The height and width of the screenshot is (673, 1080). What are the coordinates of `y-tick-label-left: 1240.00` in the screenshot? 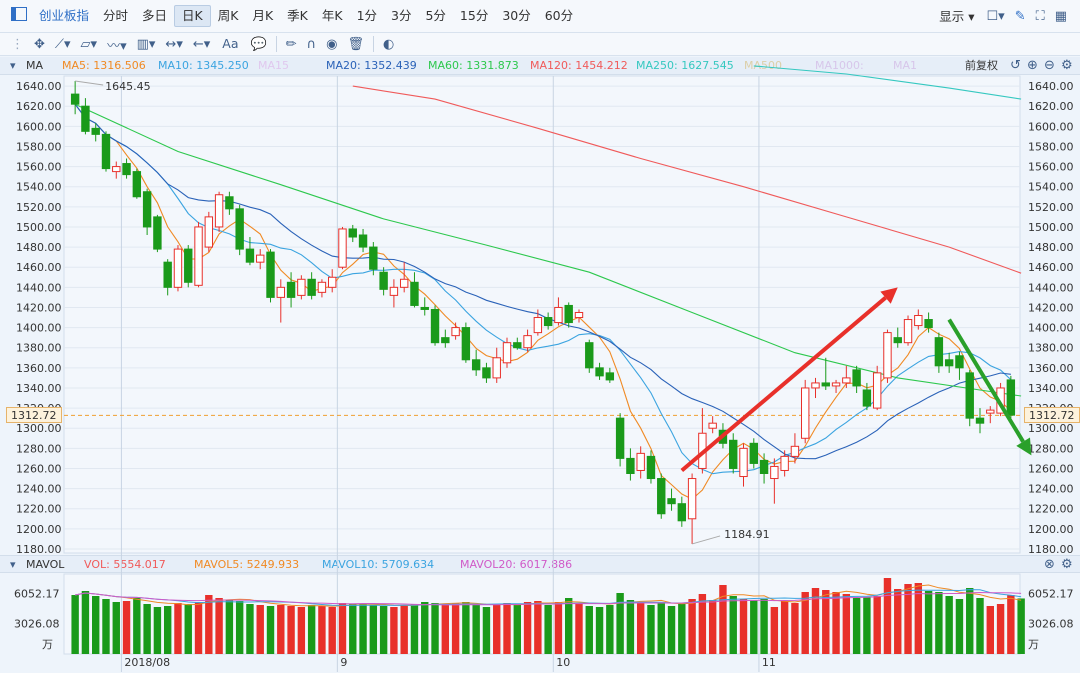 It's located at (39, 489).